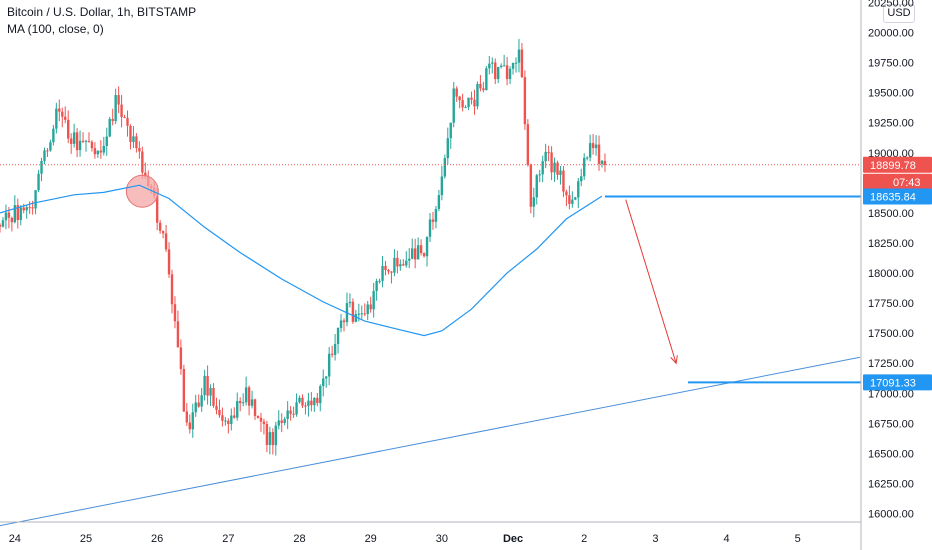 The height and width of the screenshot is (550, 932). Describe the element at coordinates (157, 539) in the screenshot. I see `x-tick-label: 26` at that location.